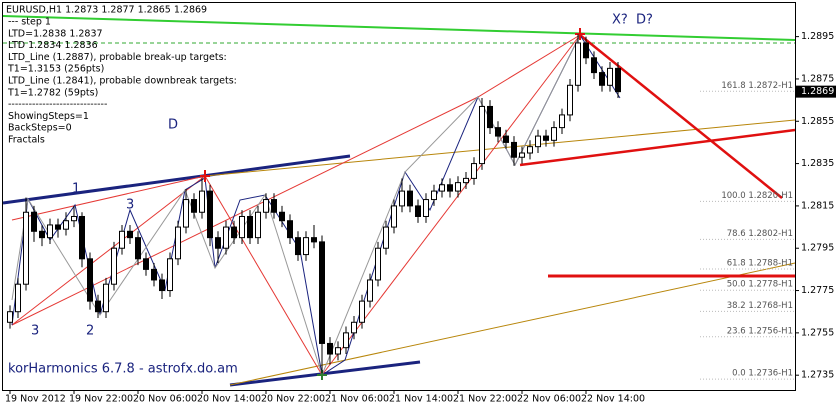 The width and height of the screenshot is (837, 407). What do you see at coordinates (817, 121) in the screenshot?
I see `y-tick-label: 1.2855` at bounding box center [817, 121].